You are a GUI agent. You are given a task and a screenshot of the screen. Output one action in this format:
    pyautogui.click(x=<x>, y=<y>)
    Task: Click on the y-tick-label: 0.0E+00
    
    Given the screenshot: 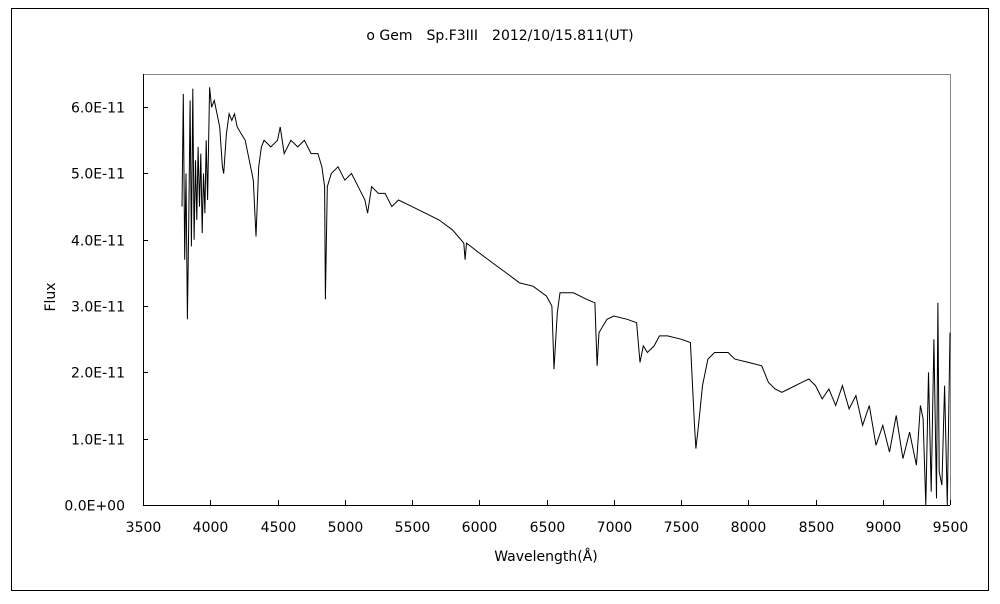 What is the action you would take?
    pyautogui.click(x=94, y=507)
    